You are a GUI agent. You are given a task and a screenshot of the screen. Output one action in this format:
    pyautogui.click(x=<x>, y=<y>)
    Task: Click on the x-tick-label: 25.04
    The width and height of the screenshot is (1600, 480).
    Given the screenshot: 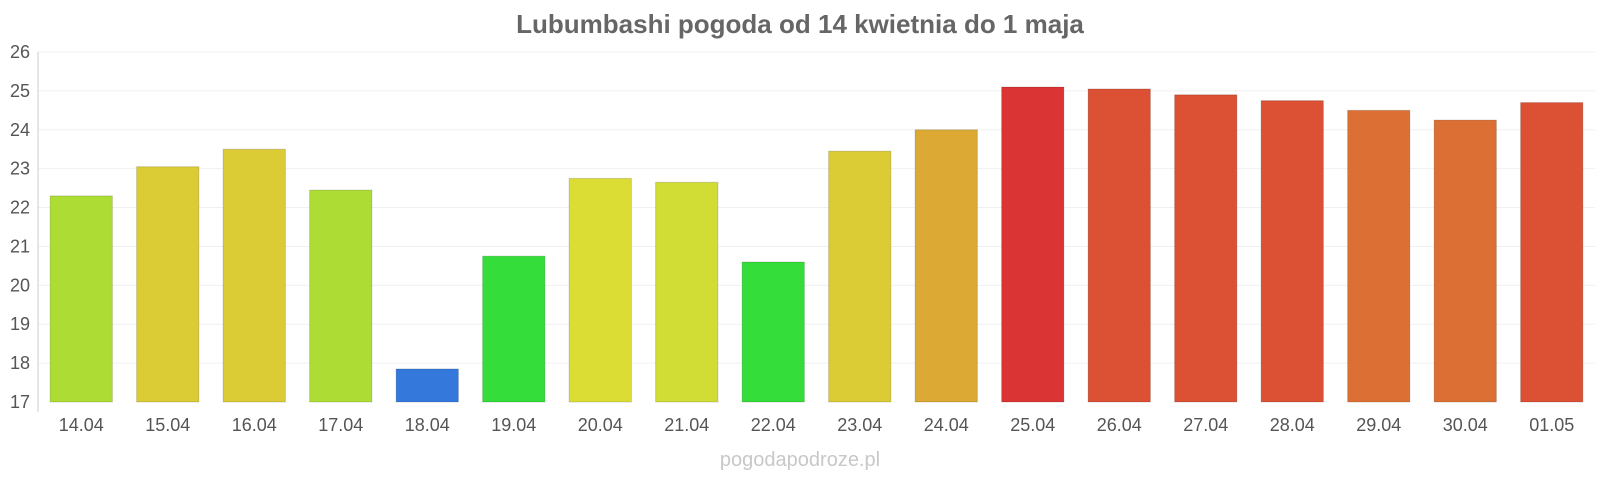 What is the action you would take?
    pyautogui.click(x=1032, y=425)
    